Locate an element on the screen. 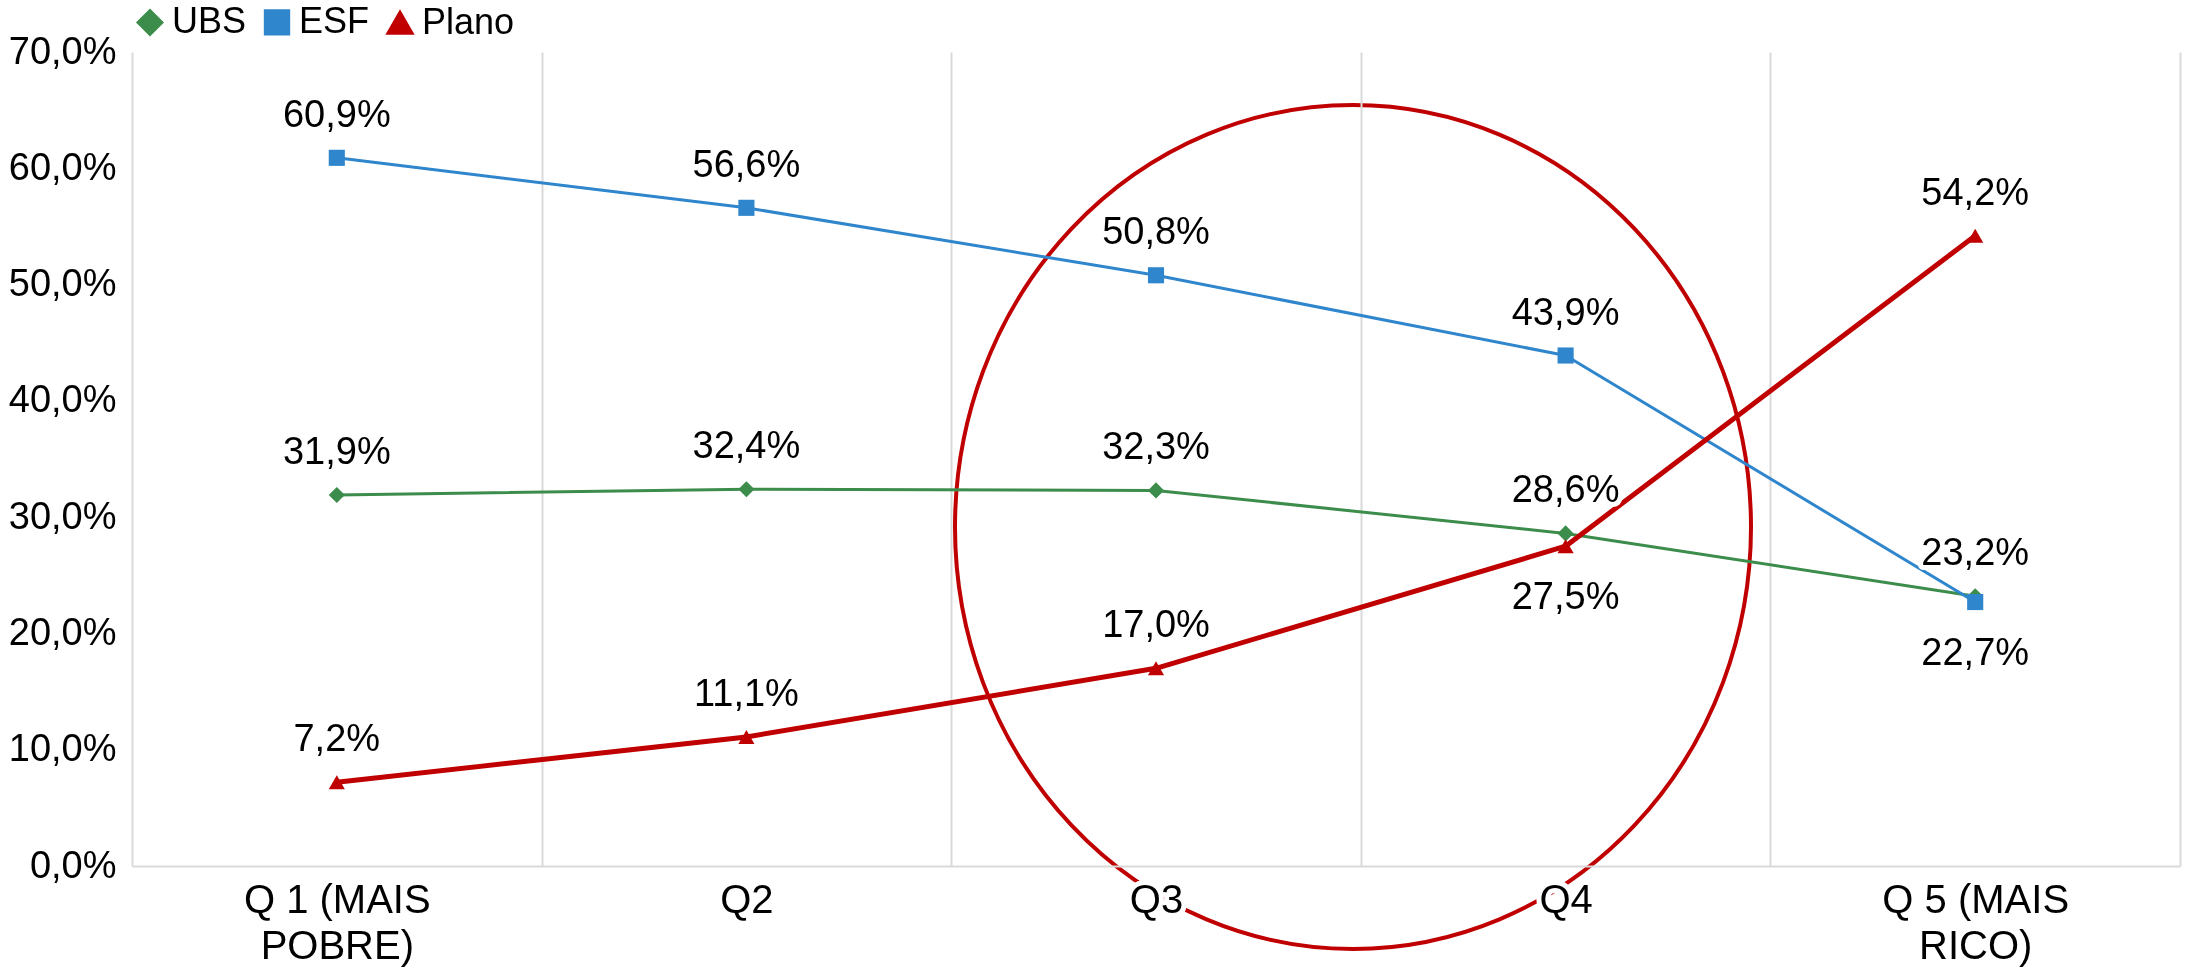 The image size is (2190, 970). legend-label: UBS is located at coordinates (209, 21).